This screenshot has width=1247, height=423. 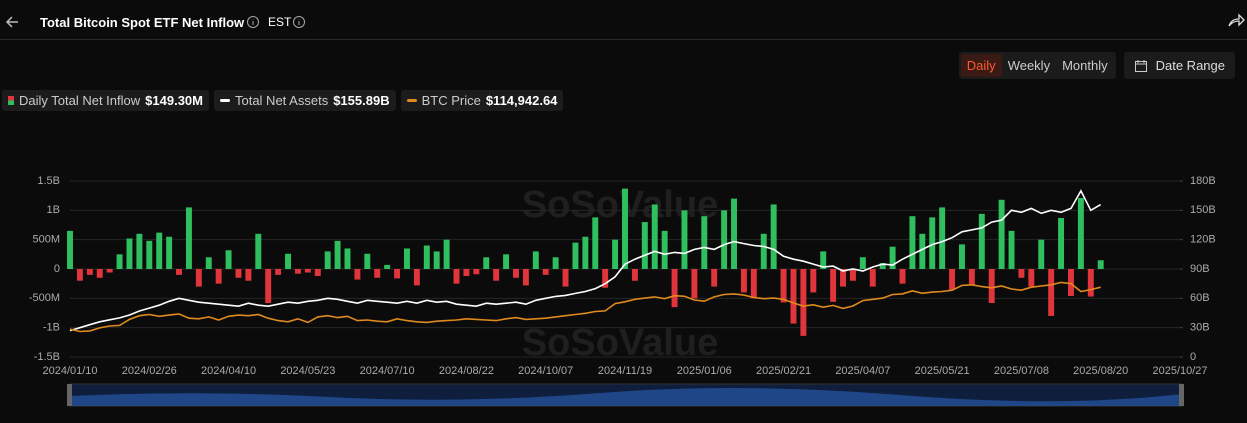 I want to click on y2-tick-label: 180B, so click(x=1203, y=181).